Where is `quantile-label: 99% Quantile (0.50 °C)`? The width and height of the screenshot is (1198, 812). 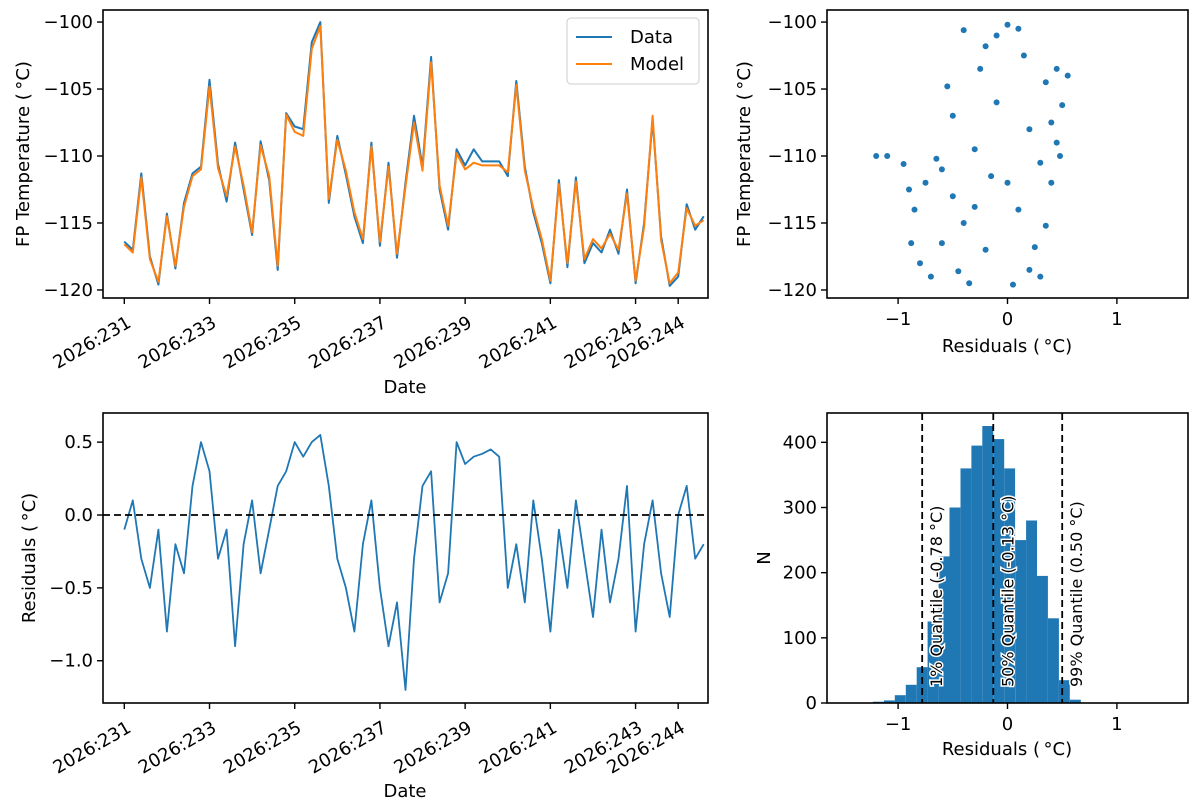 quantile-label: 99% Quantile (0.50 °C) is located at coordinates (1076, 594).